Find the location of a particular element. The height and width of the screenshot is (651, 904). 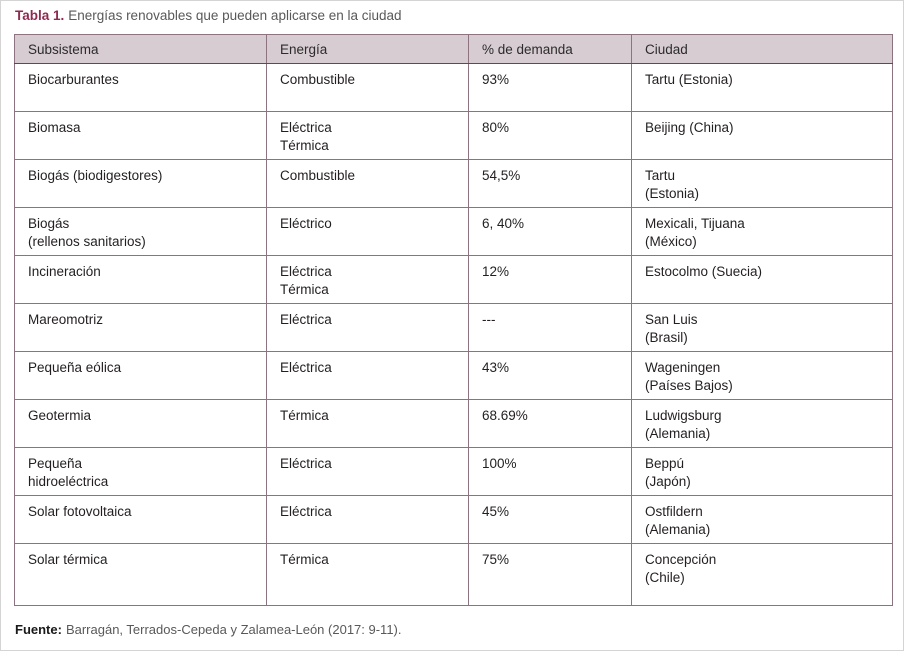

table-row: Mareomotriz Eléctrica --- San Luis (Brasil) is located at coordinates (453, 327).